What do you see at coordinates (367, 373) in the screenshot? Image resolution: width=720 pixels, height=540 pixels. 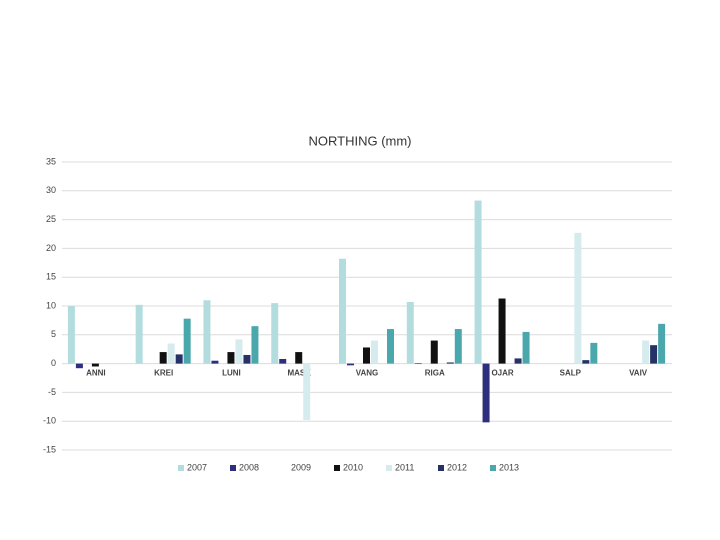 I see `x-tick-label: VANG` at bounding box center [367, 373].